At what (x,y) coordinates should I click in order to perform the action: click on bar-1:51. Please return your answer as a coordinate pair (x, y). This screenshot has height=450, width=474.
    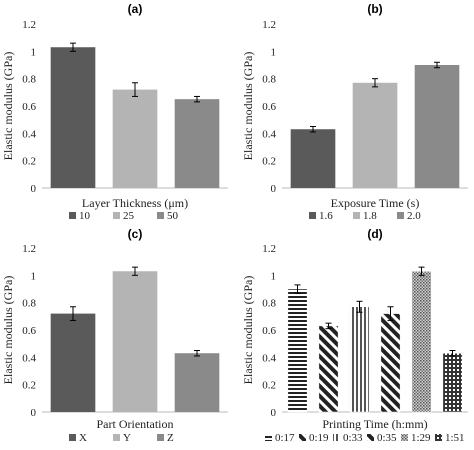
    Looking at the image, I should click on (452, 382).